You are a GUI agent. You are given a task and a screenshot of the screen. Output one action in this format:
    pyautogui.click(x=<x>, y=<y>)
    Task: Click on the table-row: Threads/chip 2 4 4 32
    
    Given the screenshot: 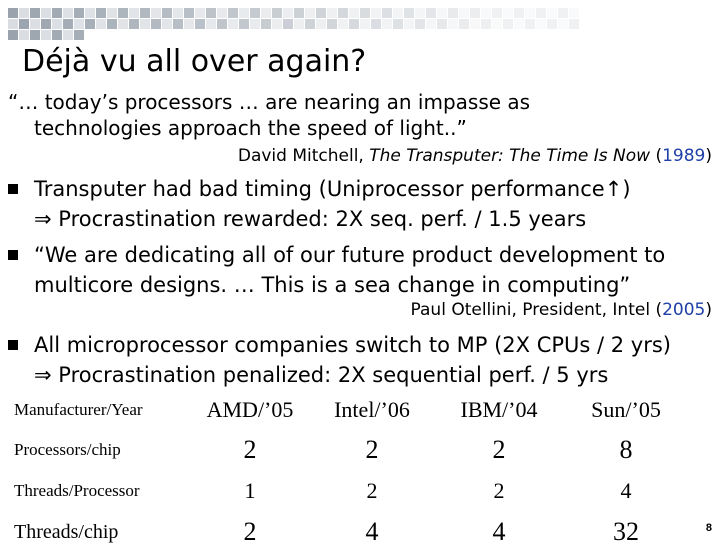 What is the action you would take?
    pyautogui.click(x=352, y=532)
    